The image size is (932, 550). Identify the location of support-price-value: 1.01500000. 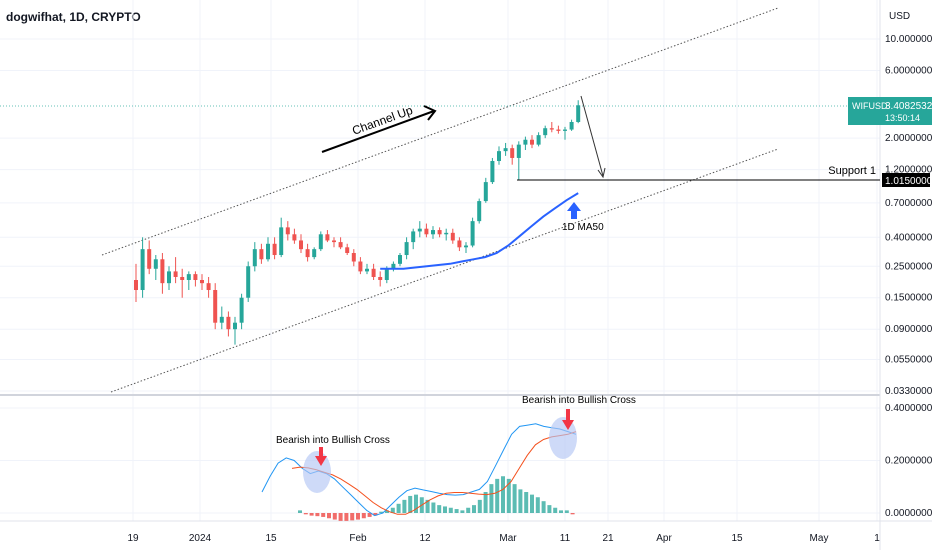
(908, 181).